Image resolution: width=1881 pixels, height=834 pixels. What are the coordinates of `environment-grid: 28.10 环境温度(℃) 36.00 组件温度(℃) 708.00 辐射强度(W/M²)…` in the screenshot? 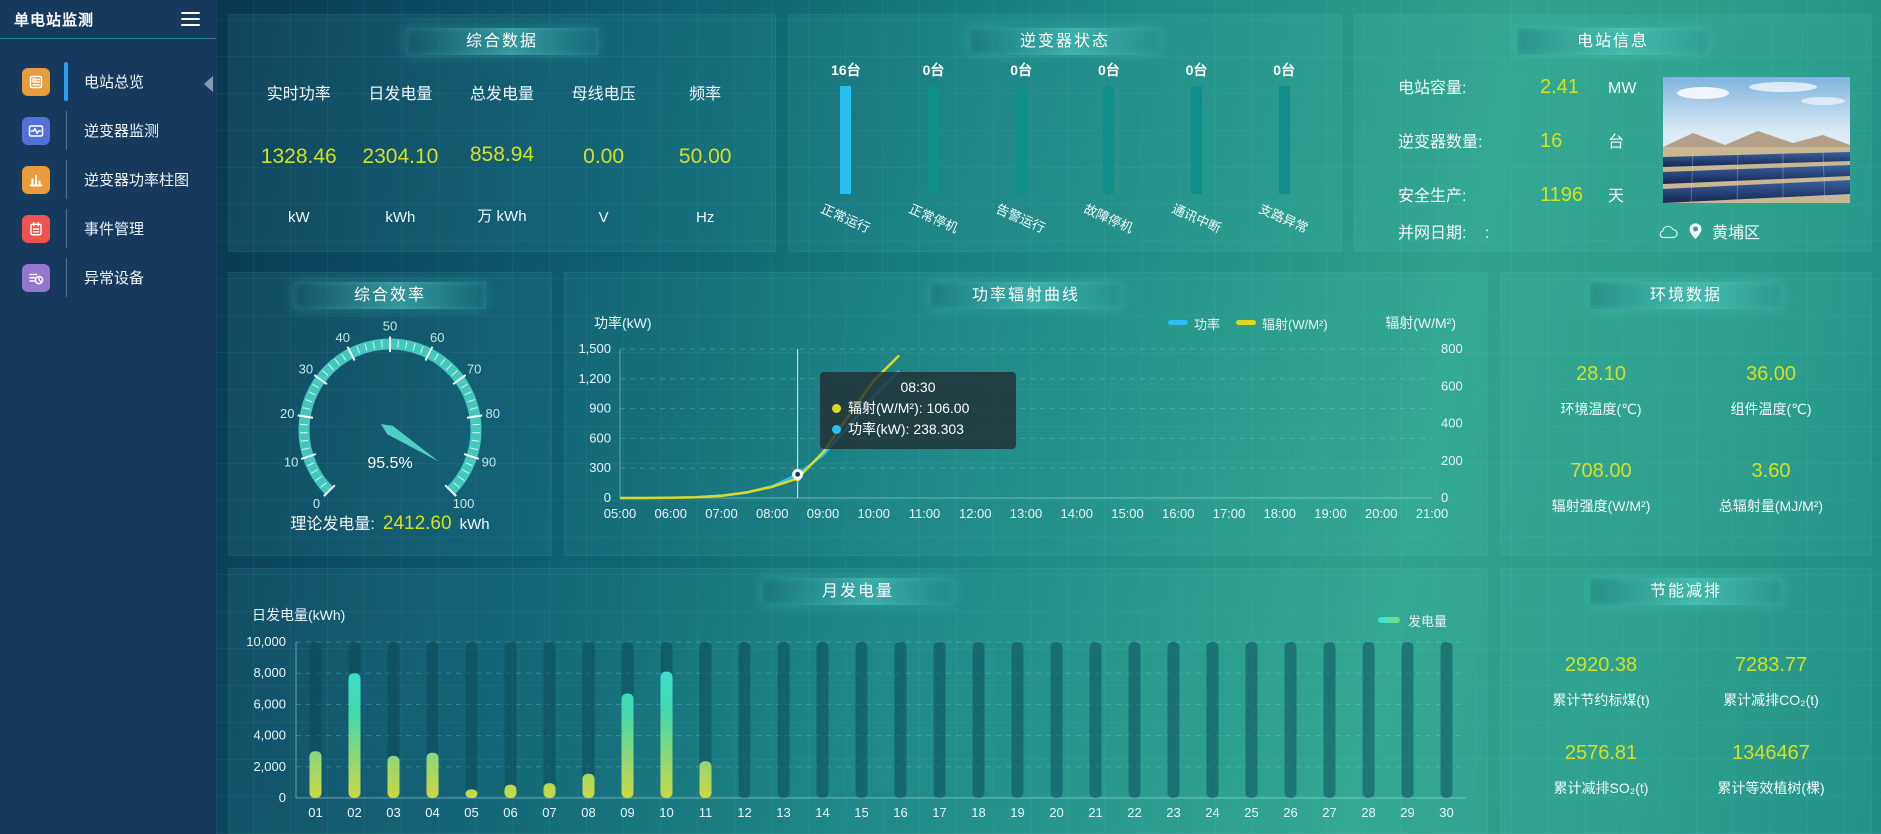 It's located at (1686, 439).